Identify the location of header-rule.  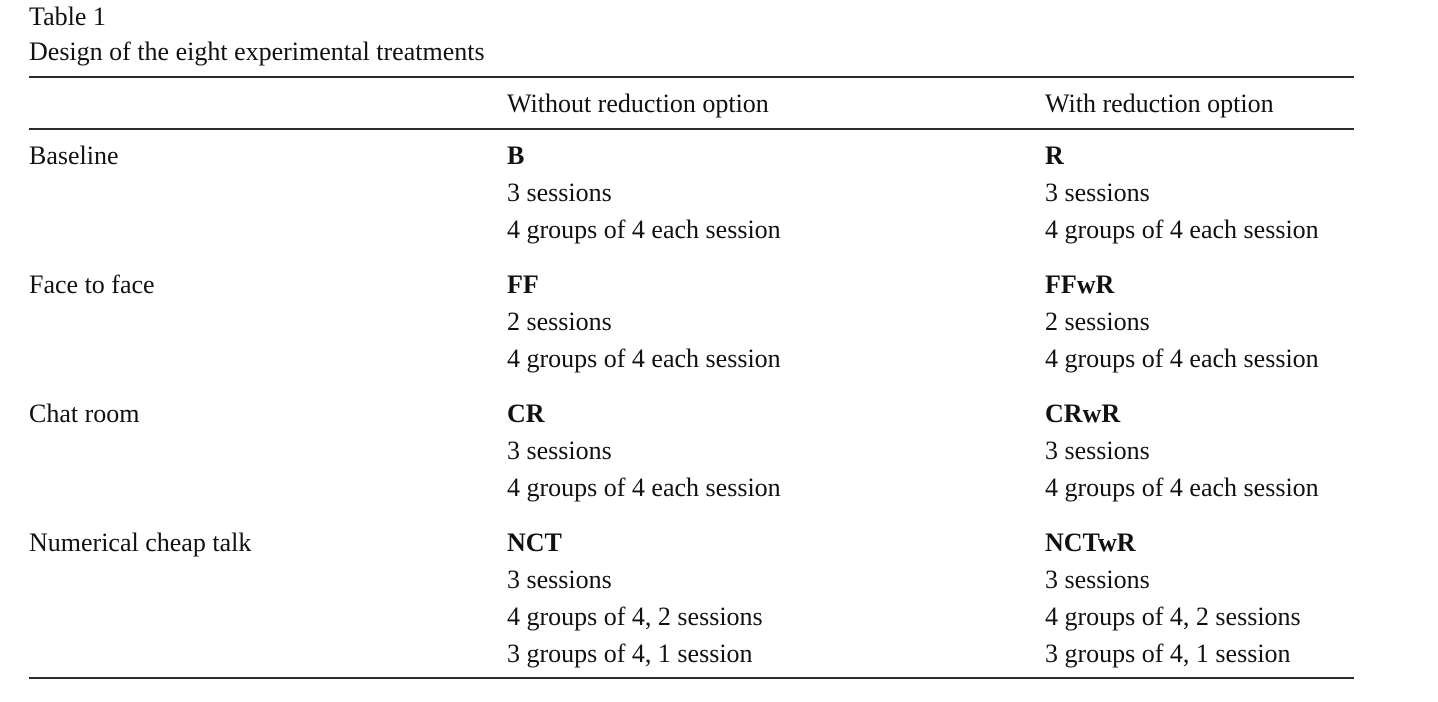
(691, 129).